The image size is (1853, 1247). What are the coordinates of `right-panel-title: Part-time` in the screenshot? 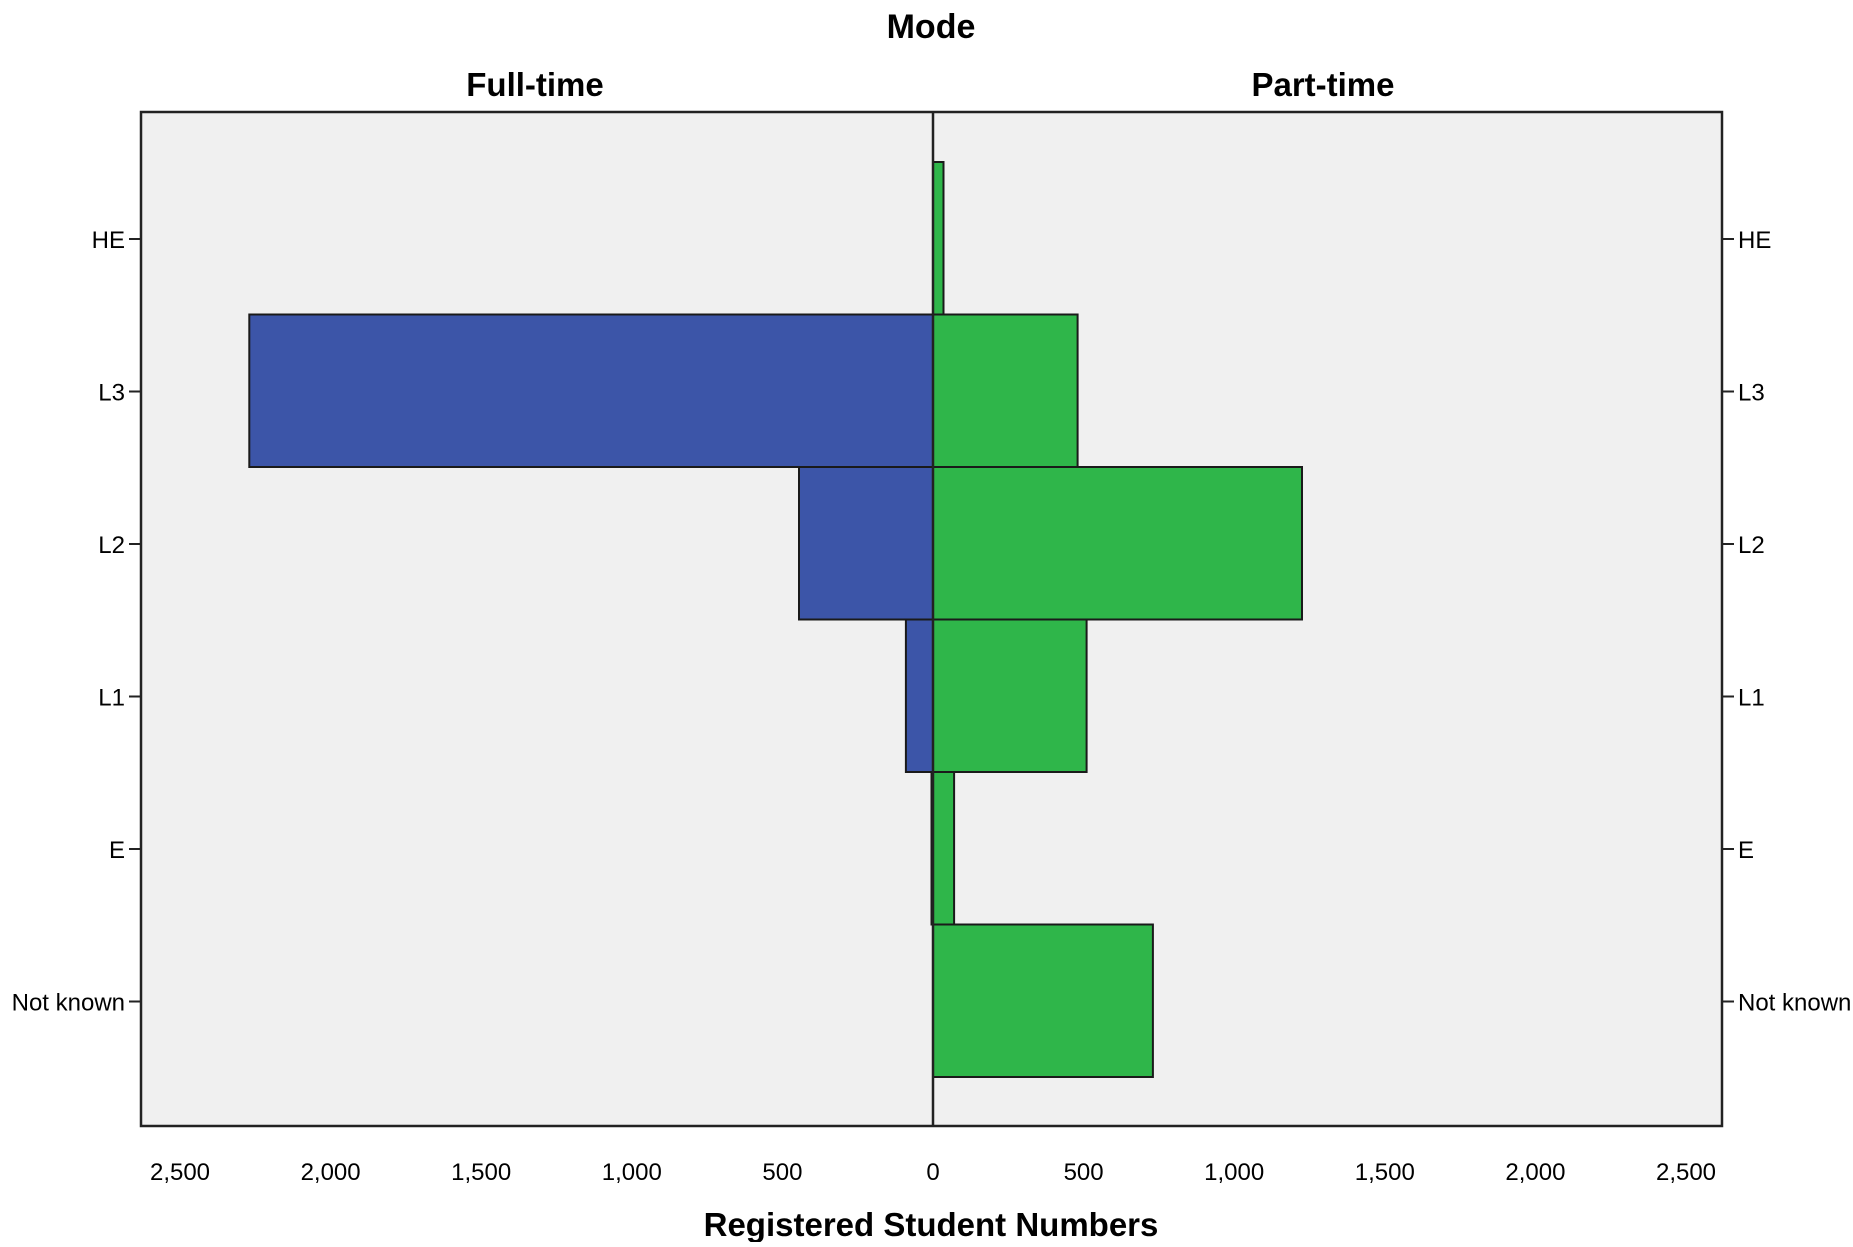 It's located at (1322, 84).